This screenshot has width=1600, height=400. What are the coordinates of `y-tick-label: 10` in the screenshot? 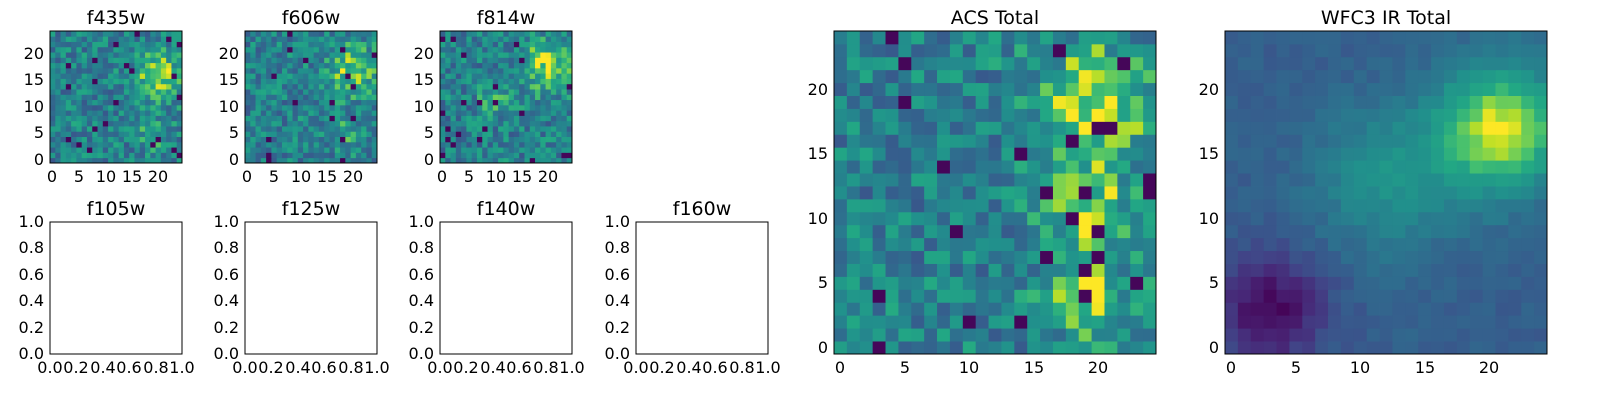 It's located at (229, 106).